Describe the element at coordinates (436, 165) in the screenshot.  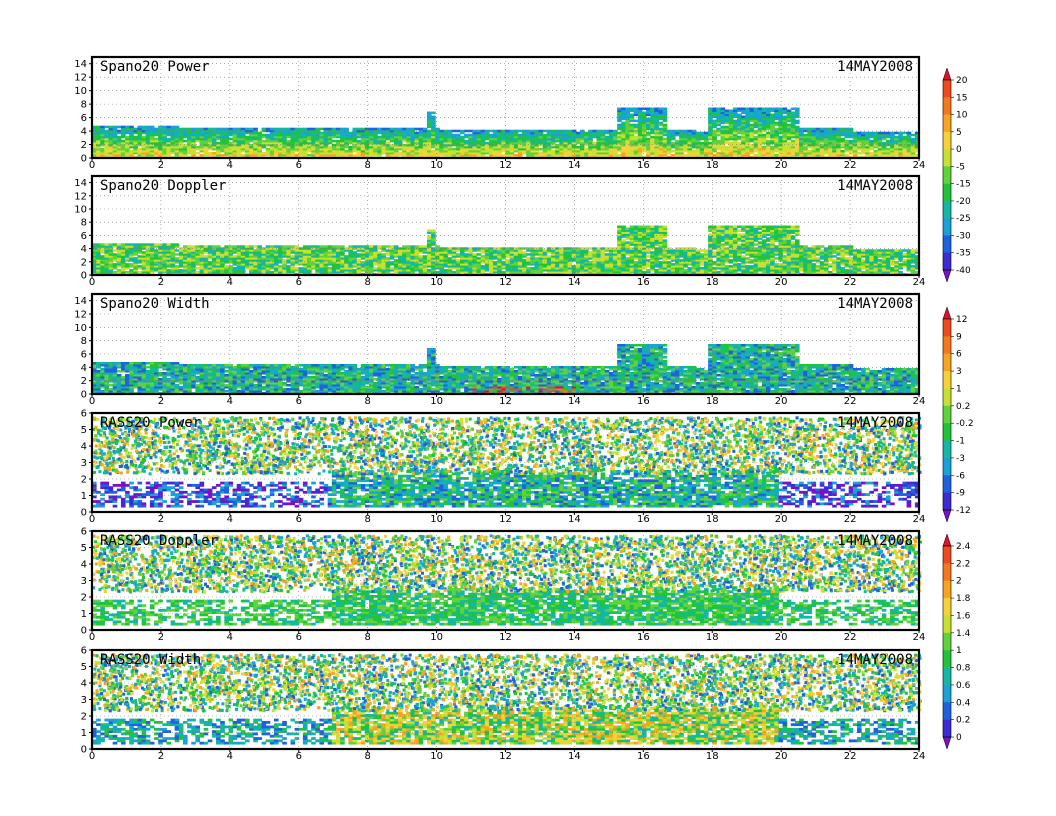
I see `x-tick-label: 10` at that location.